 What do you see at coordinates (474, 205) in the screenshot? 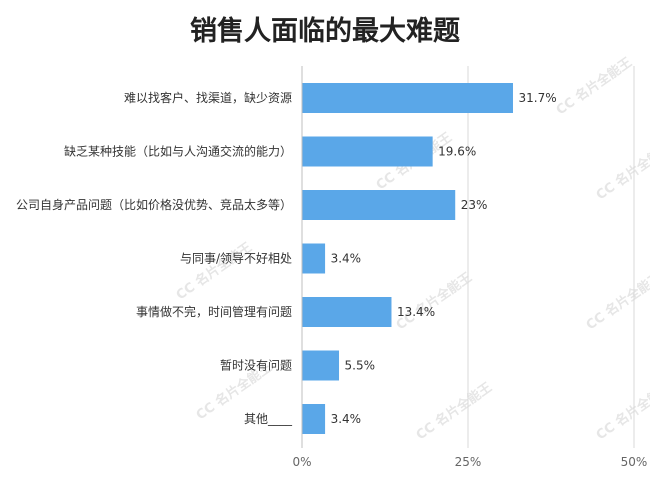
I see `value-label: 23%` at bounding box center [474, 205].